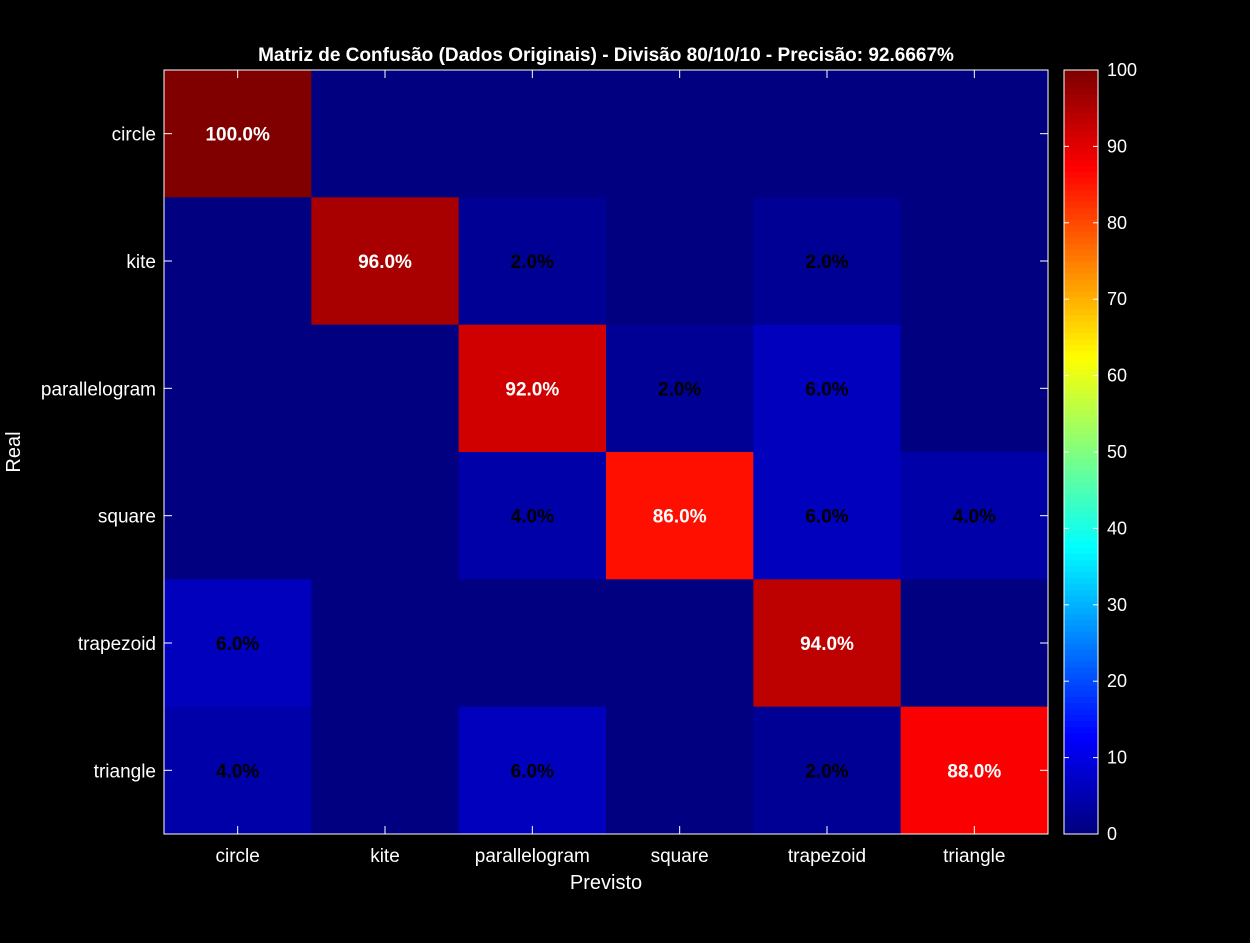 Image resolution: width=1250 pixels, height=943 pixels. I want to click on cell-value-label: 96.0%, so click(385, 262).